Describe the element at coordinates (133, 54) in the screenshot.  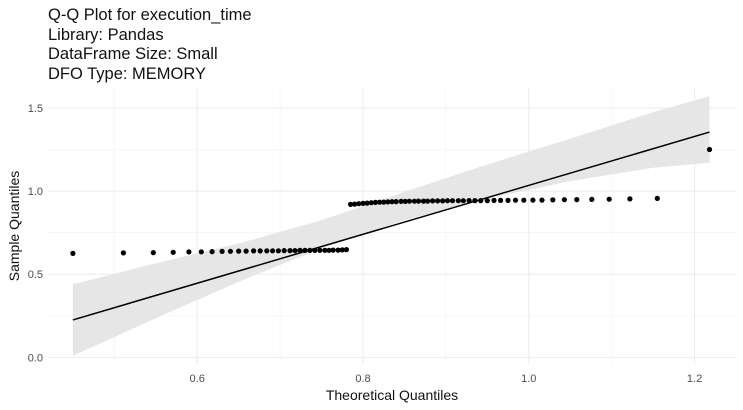
I see `title-line-3: DataFrame Size: Small` at that location.